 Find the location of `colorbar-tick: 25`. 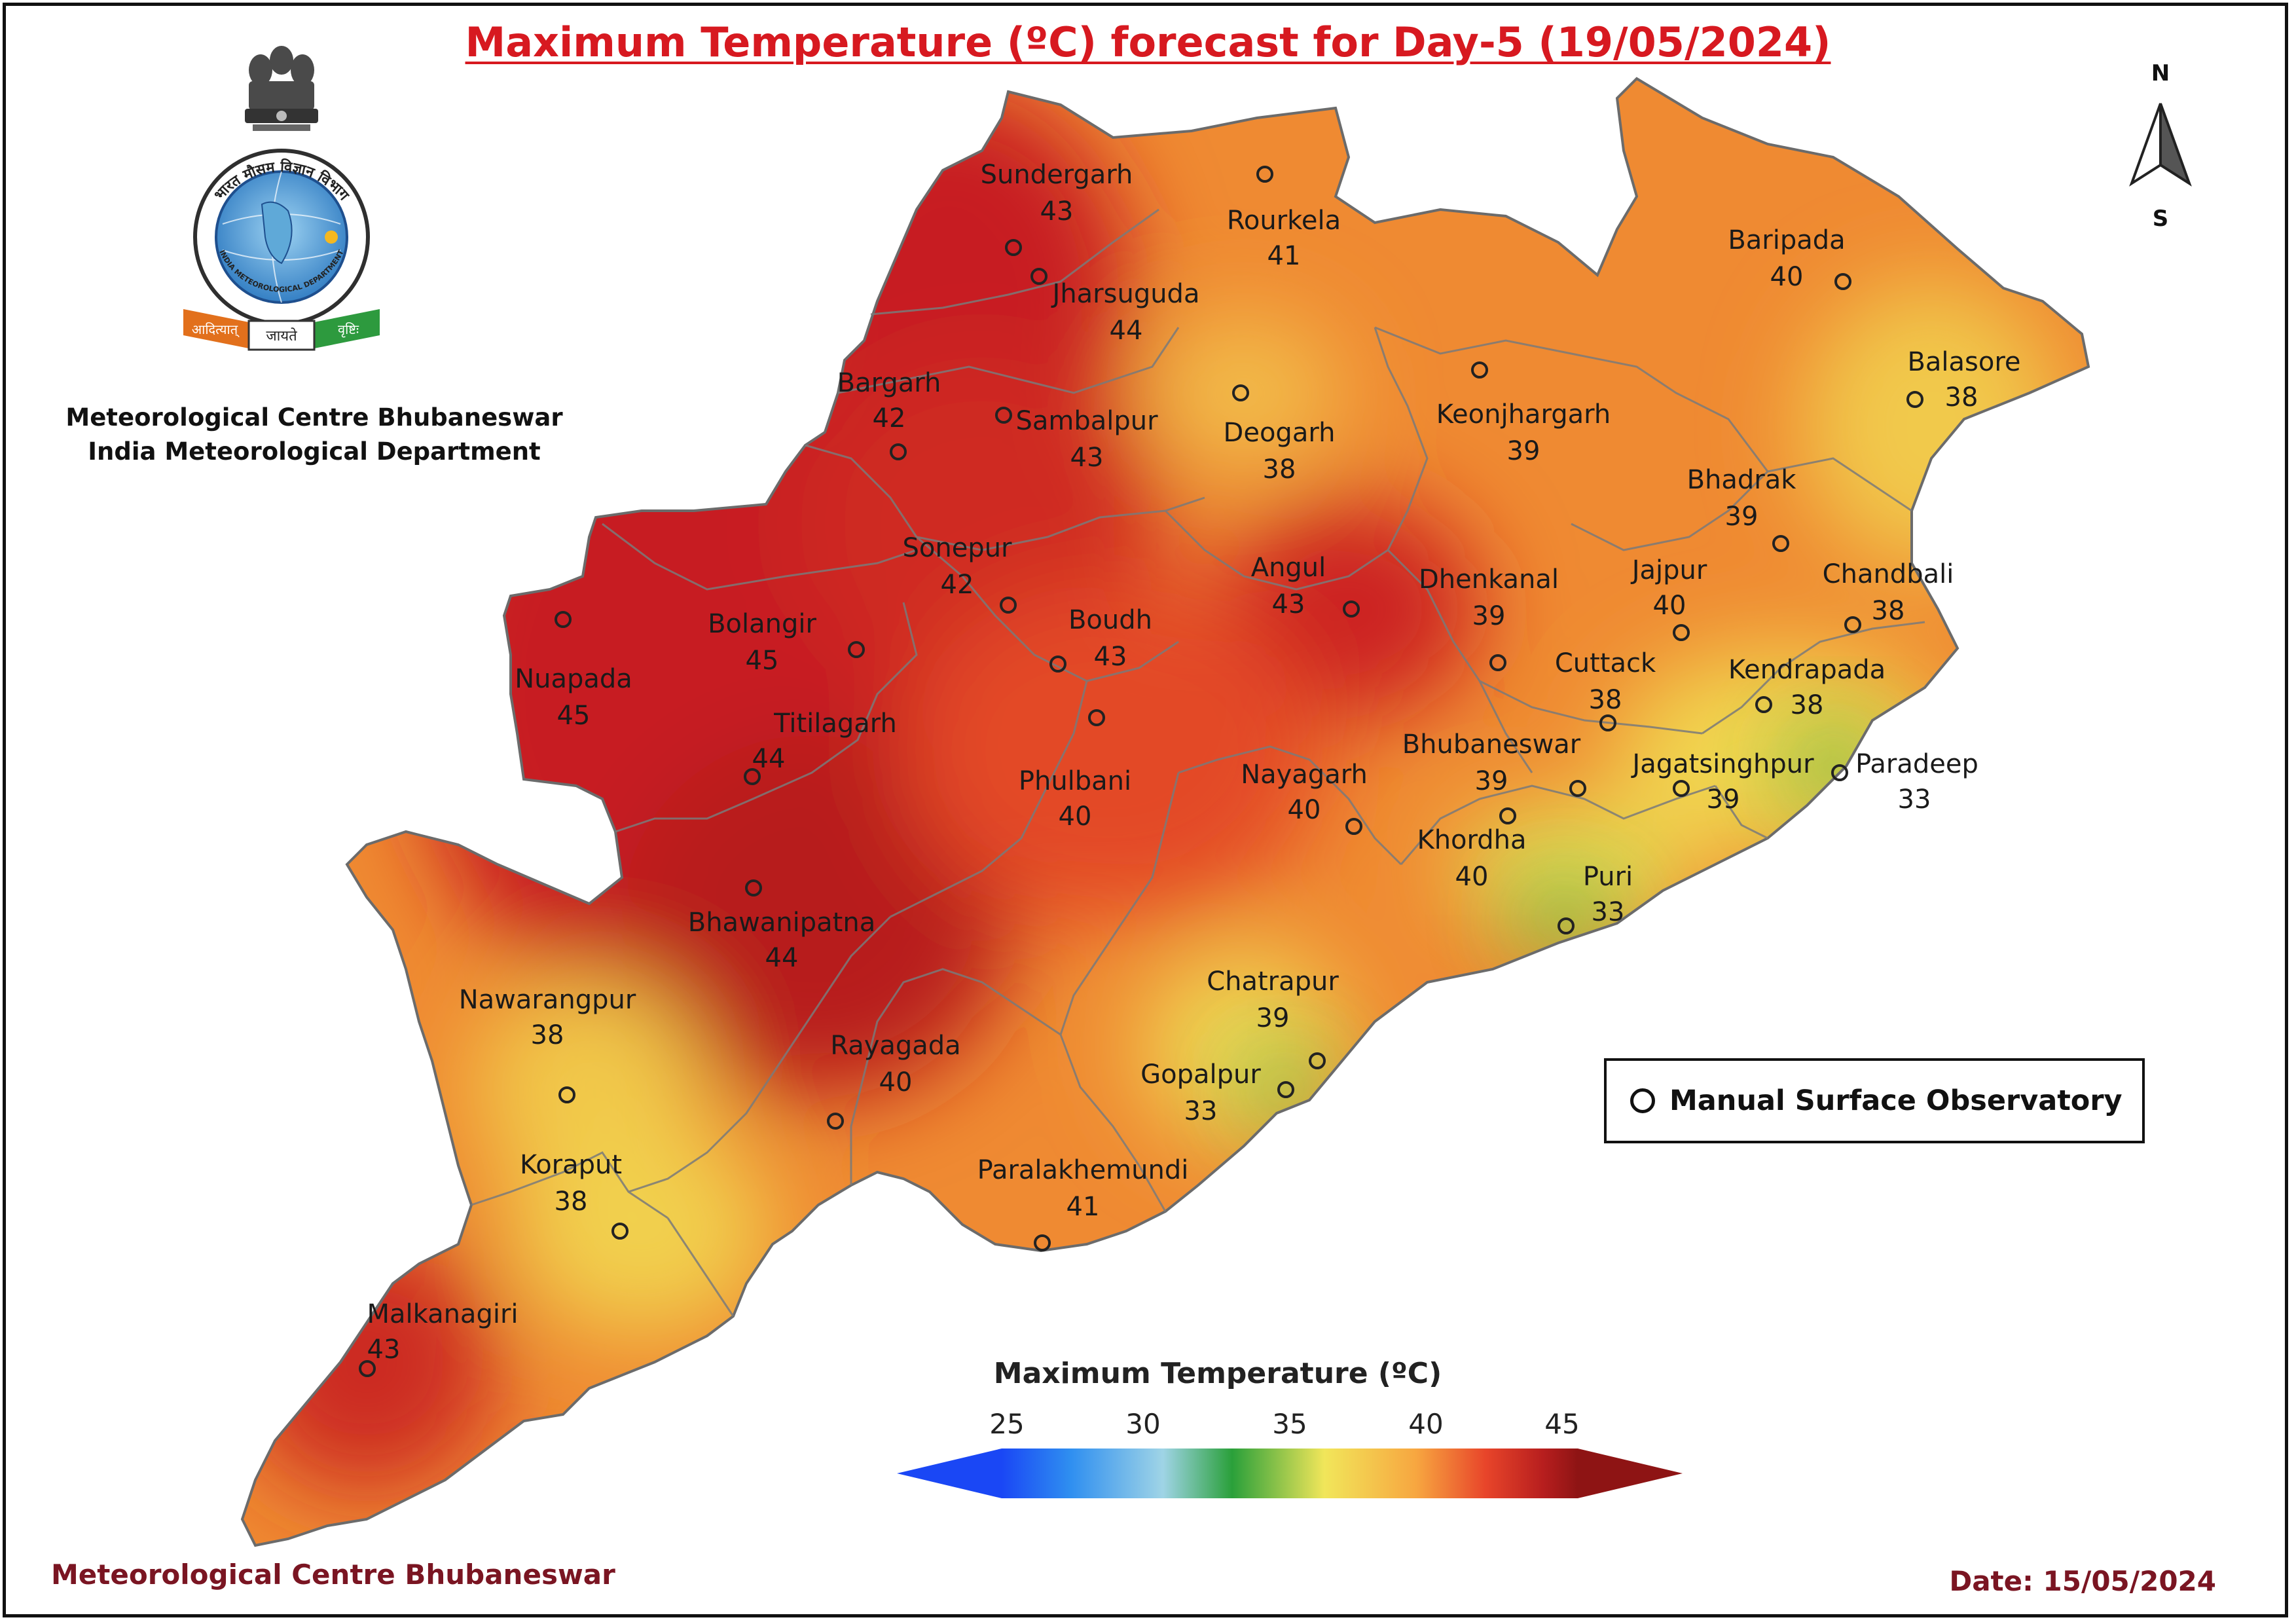

colorbar-tick: 25 is located at coordinates (1007, 1424).